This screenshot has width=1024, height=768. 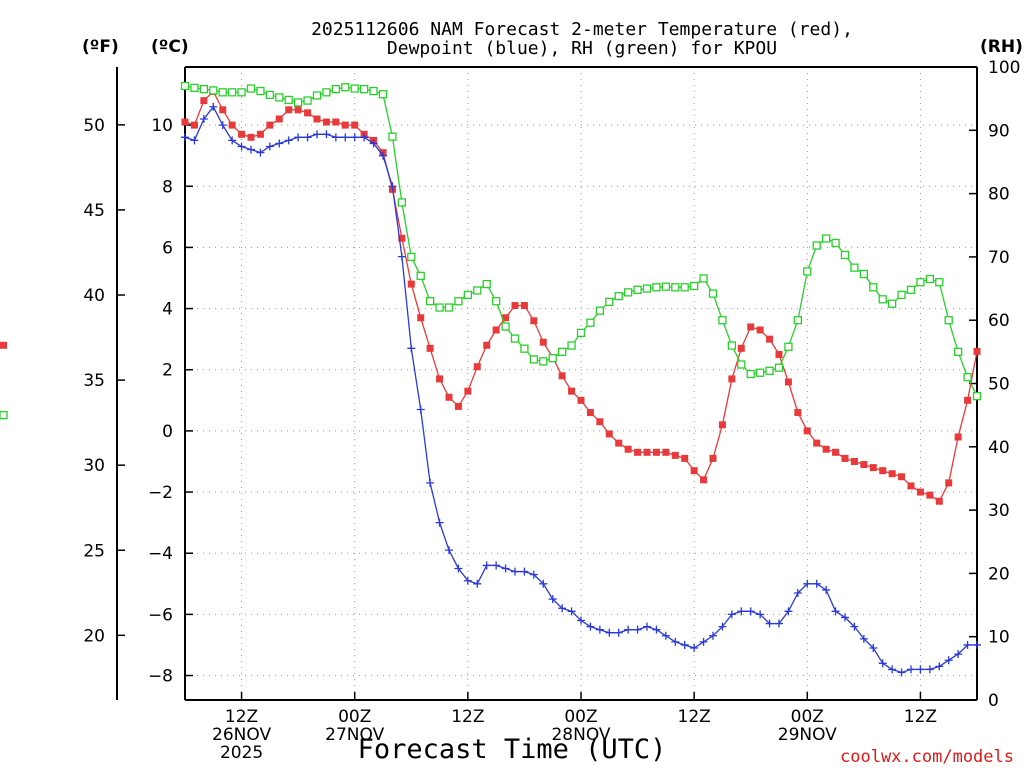 What do you see at coordinates (999, 638) in the screenshot?
I see `rh-tick-label: 10` at bounding box center [999, 638].